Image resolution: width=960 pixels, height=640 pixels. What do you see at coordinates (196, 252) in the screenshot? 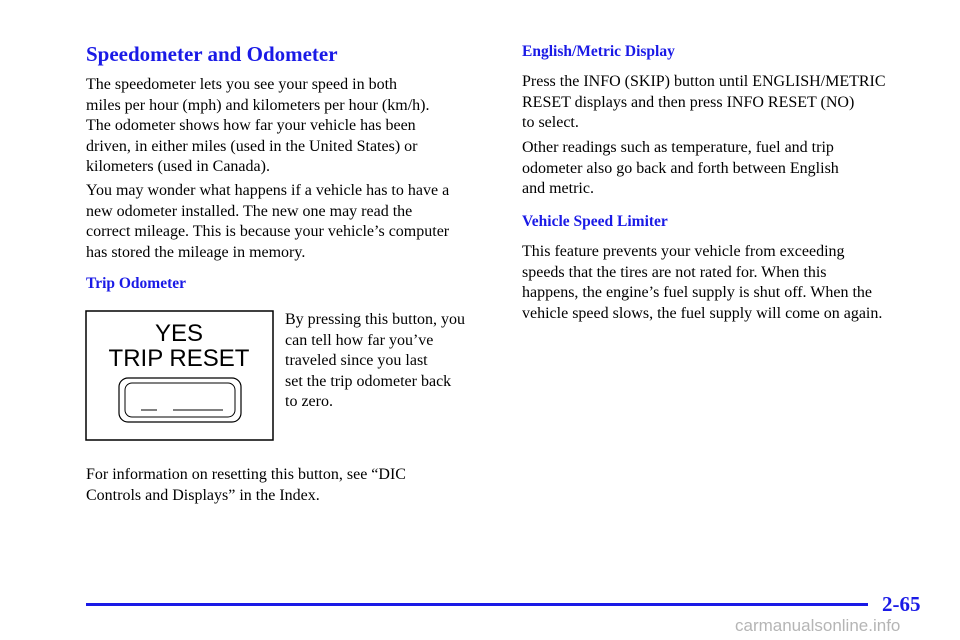
I see `text-line: has stored the mileage in memory.` at bounding box center [196, 252].